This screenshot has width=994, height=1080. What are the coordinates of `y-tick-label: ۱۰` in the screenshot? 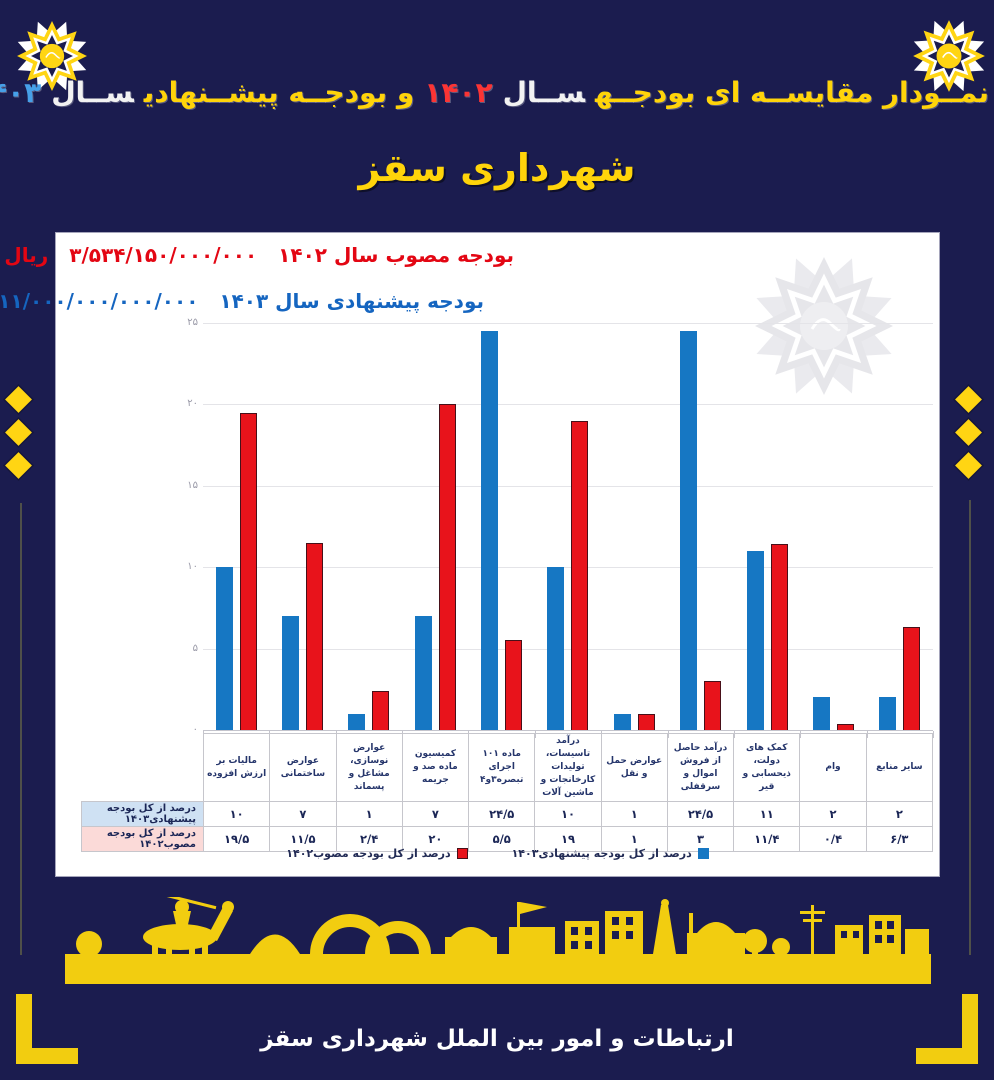 It's located at (192, 567).